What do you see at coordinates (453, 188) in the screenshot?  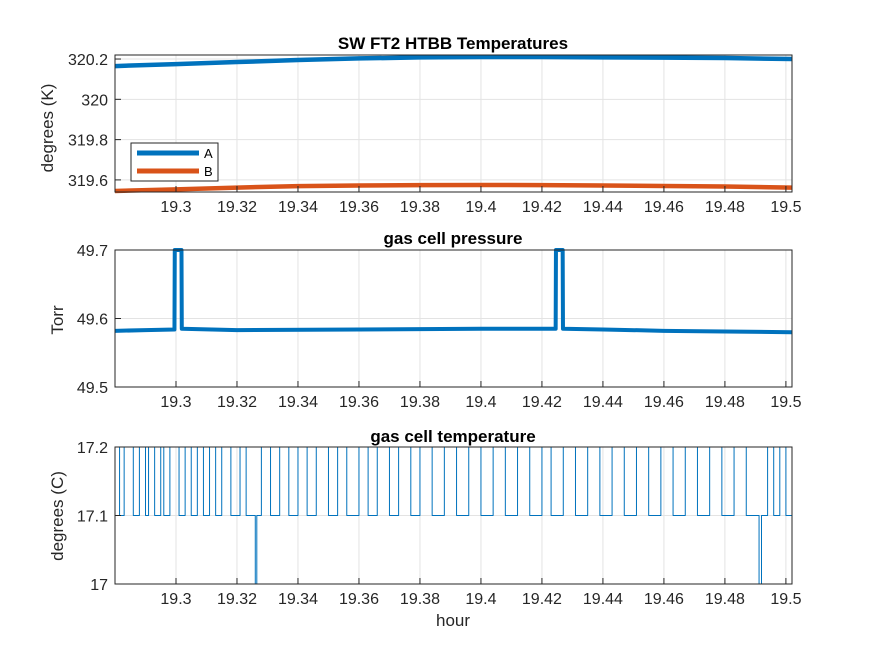 I see `series-line-b` at bounding box center [453, 188].